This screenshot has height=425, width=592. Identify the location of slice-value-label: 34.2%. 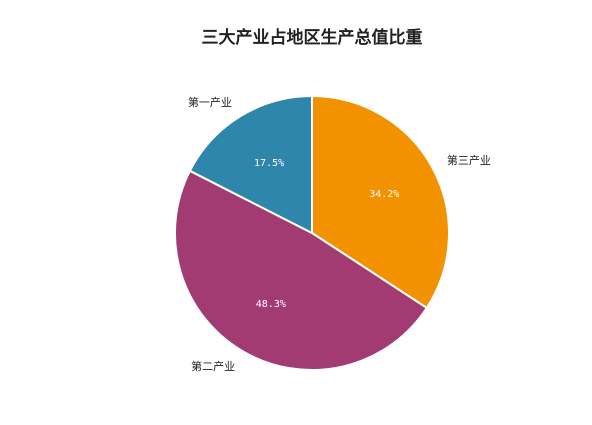
(384, 194).